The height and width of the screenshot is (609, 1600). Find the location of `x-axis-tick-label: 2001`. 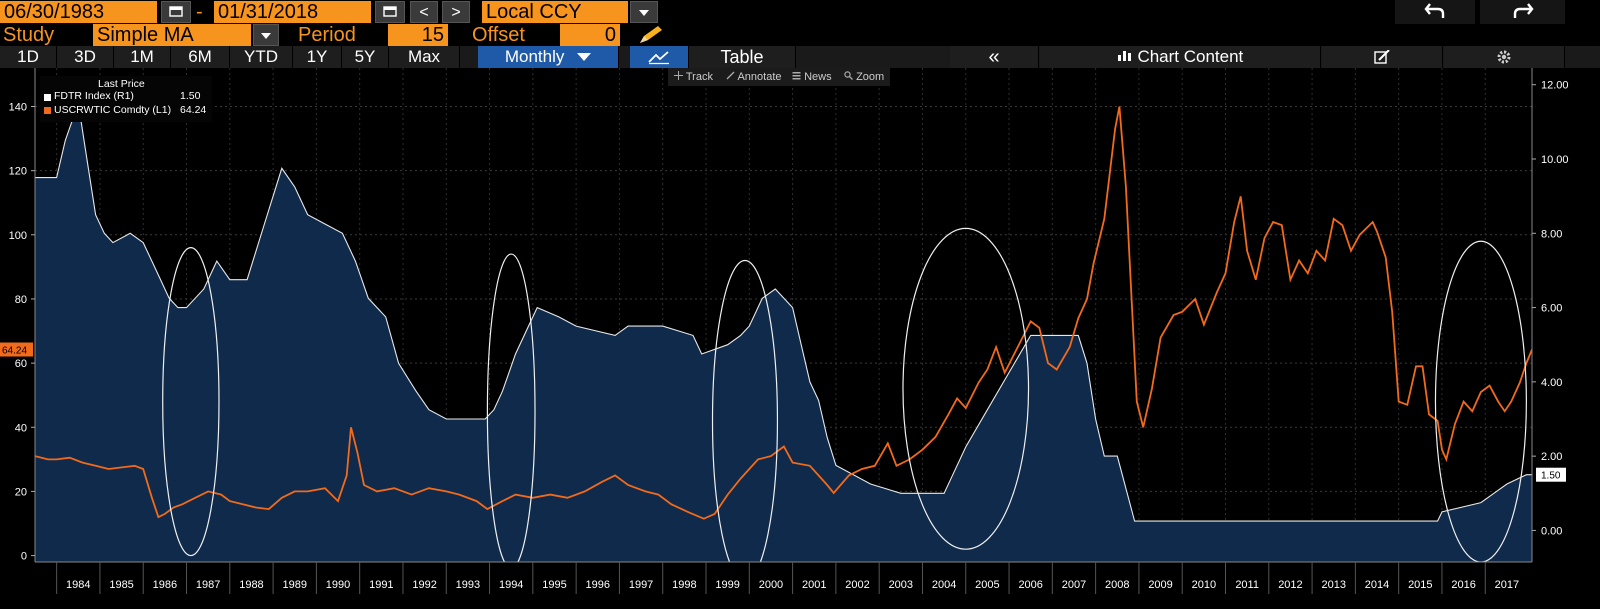

x-axis-tick-label: 2001 is located at coordinates (814, 585).